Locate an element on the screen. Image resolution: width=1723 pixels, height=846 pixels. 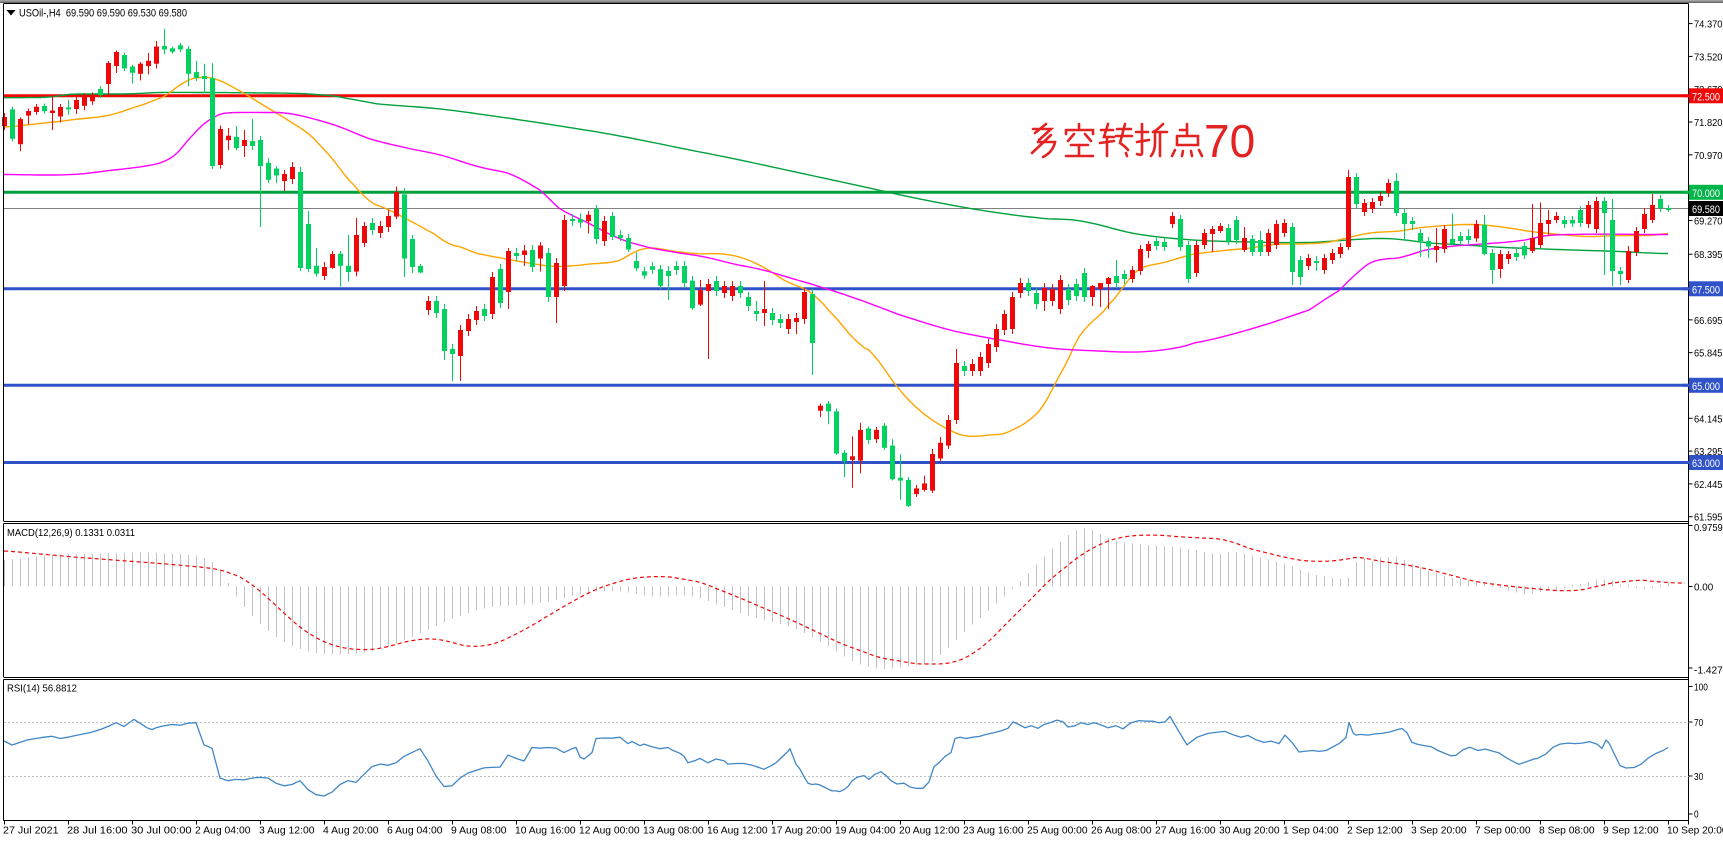
svg-text: 65.845 is located at coordinates (1708, 354).